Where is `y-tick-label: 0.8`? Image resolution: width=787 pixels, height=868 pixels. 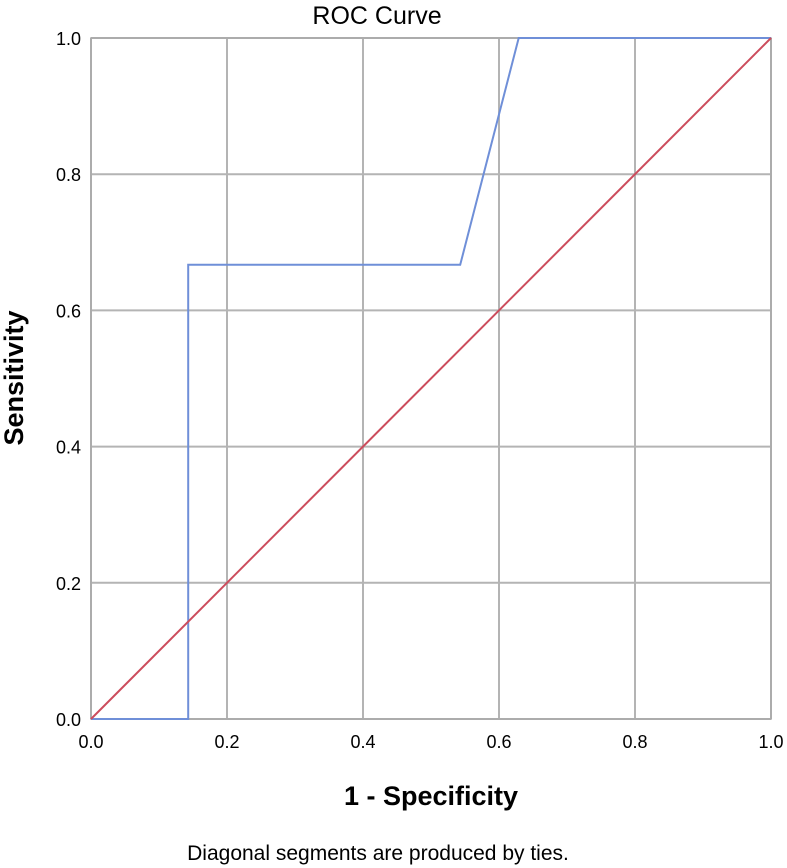
y-tick-label: 0.8 is located at coordinates (68, 175).